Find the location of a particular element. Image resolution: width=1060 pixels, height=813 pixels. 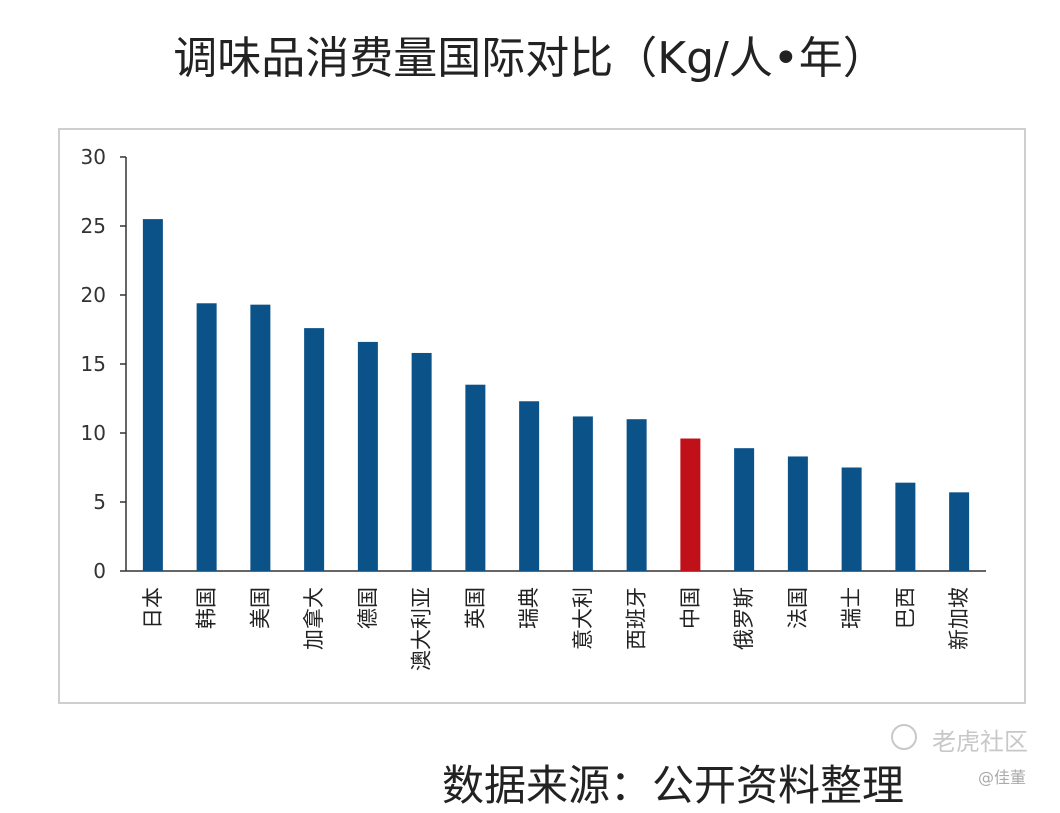

chart-title: 调味品消费量国际对比（Kg/人•年） is located at coordinates (530, 58).